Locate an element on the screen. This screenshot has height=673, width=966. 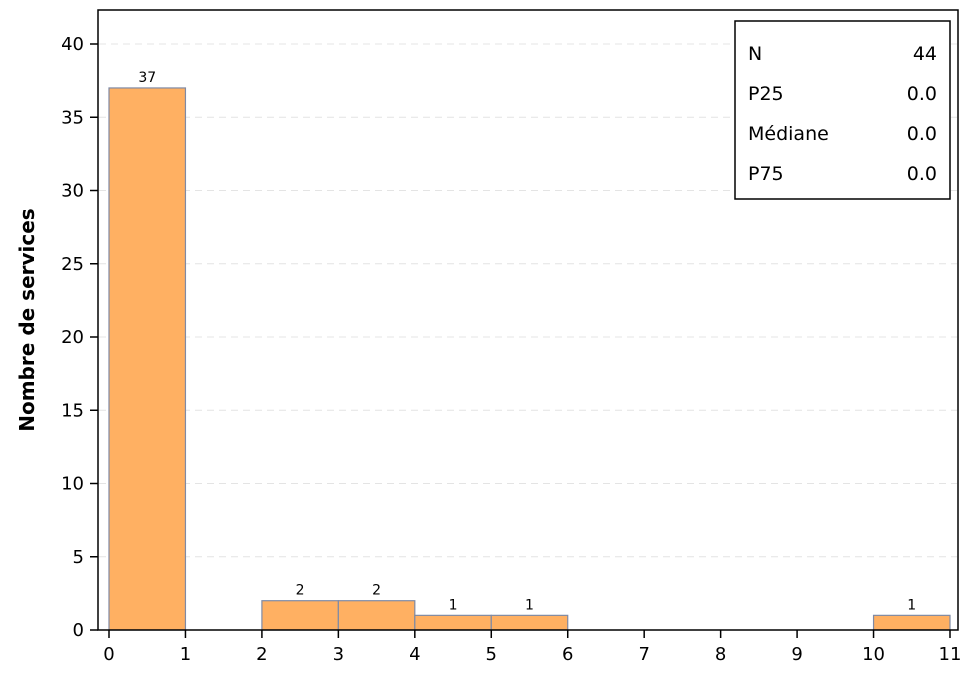
y-tick-label-10: 10 is located at coordinates (72, 484).